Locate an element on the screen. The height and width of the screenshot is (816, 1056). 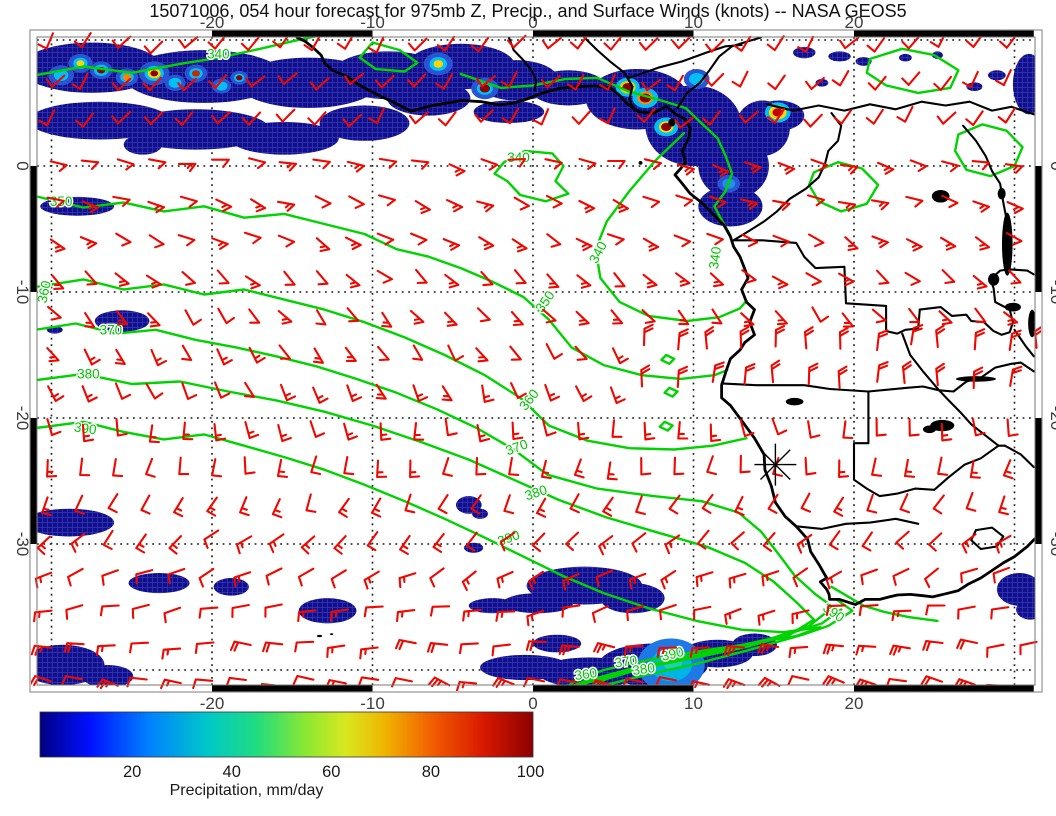
colorbar: 20 40 60 80 100 Precipitation, mm/day is located at coordinates (291, 755).